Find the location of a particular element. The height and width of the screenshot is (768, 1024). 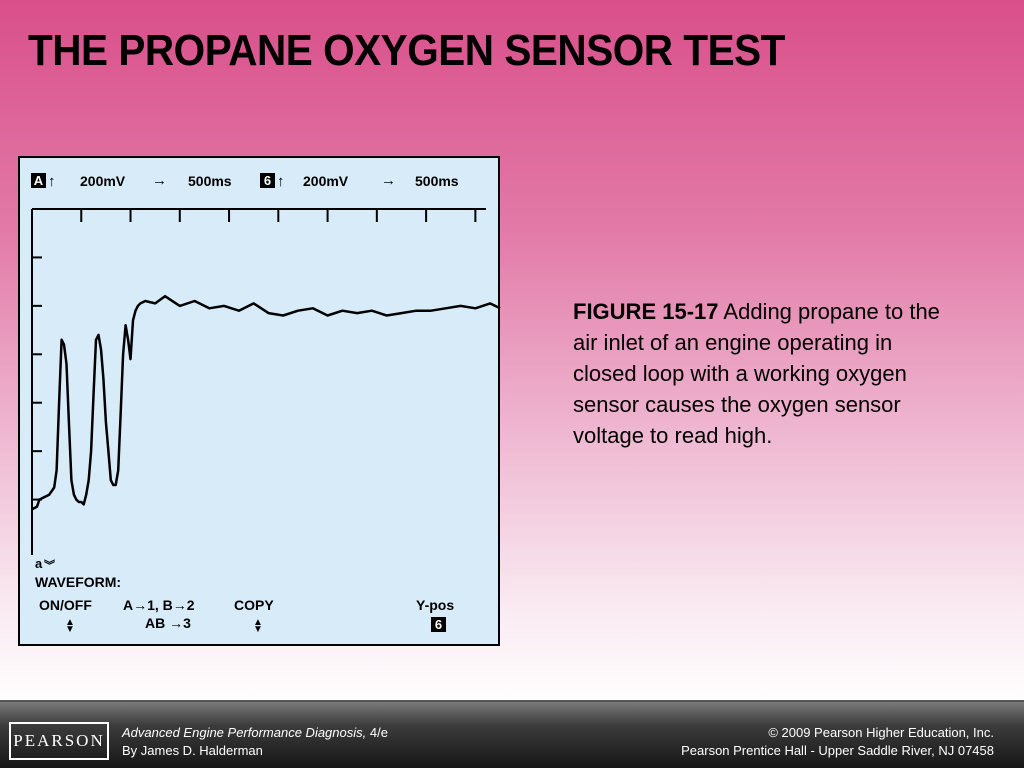

channel-a-label: A is located at coordinates (39, 180).